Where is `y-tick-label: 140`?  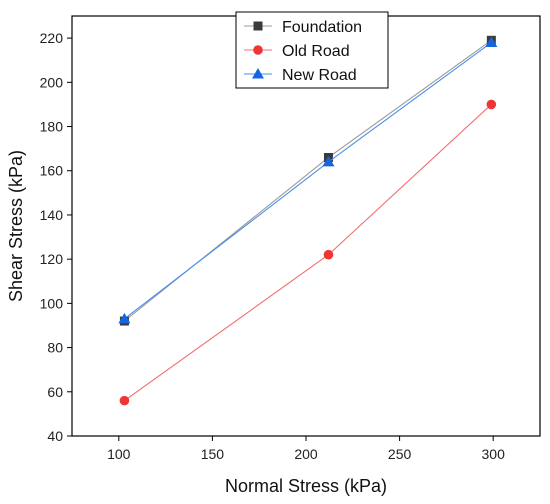 y-tick-label: 140 is located at coordinates (52, 215).